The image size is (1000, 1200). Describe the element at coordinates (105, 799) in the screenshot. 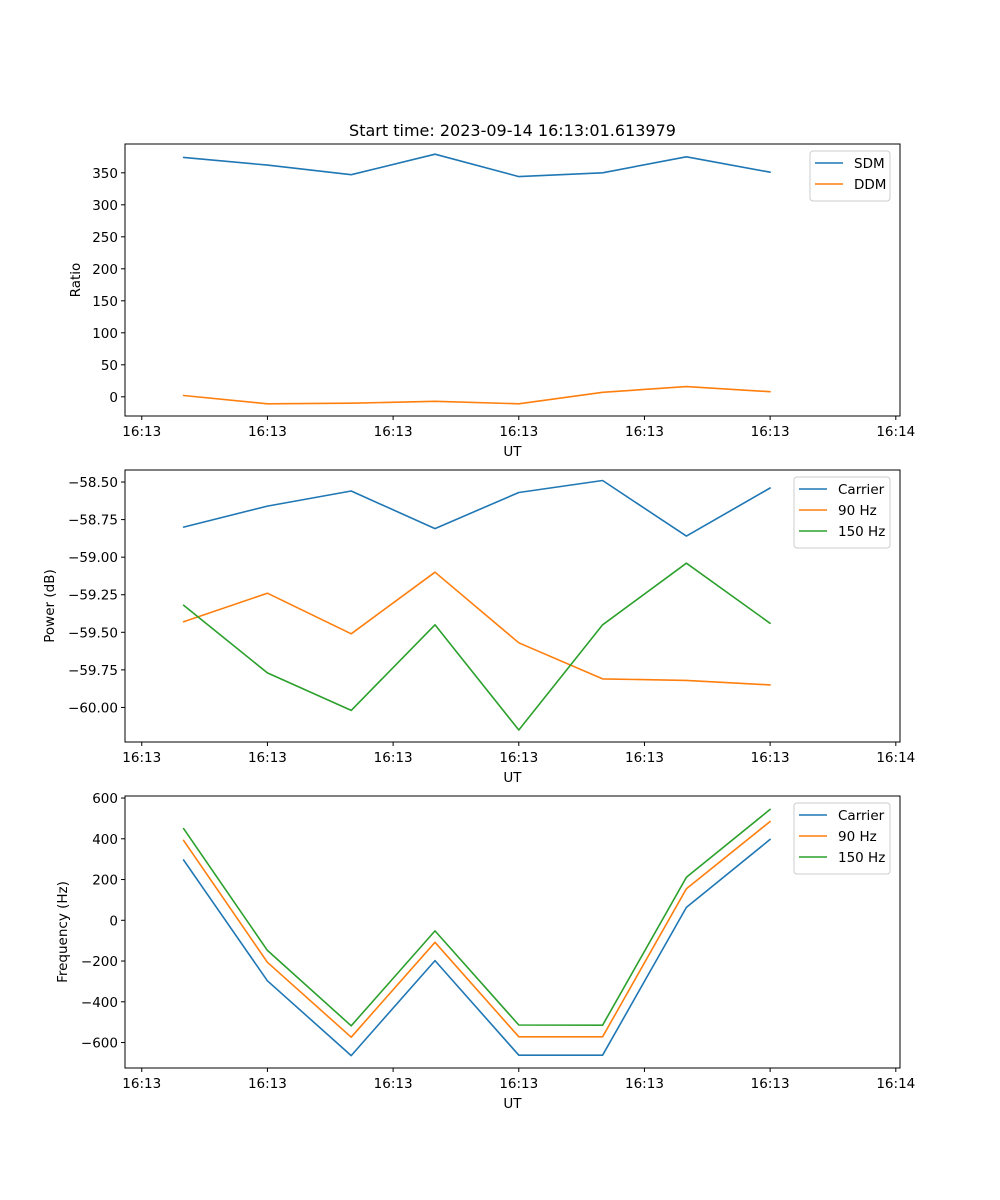

I see `y-tick-label: 600` at that location.